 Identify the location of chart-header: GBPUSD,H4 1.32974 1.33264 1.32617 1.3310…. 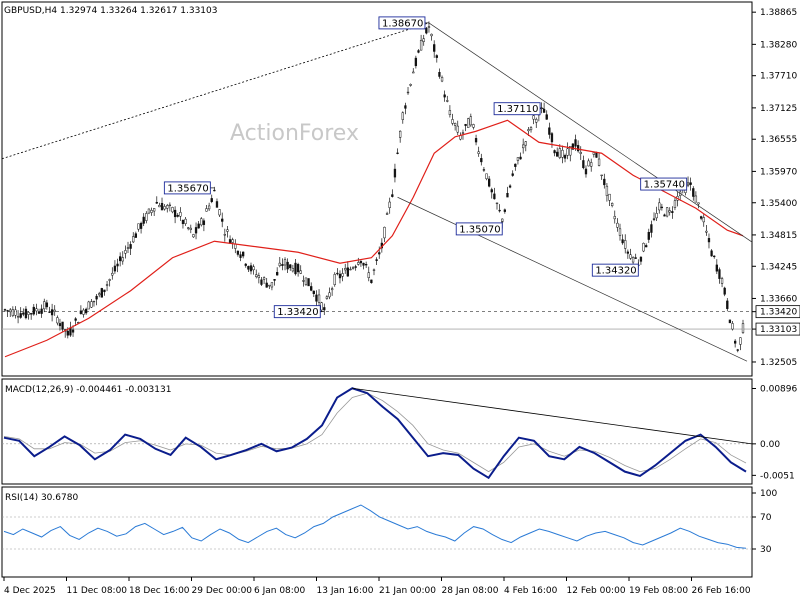
(110, 11).